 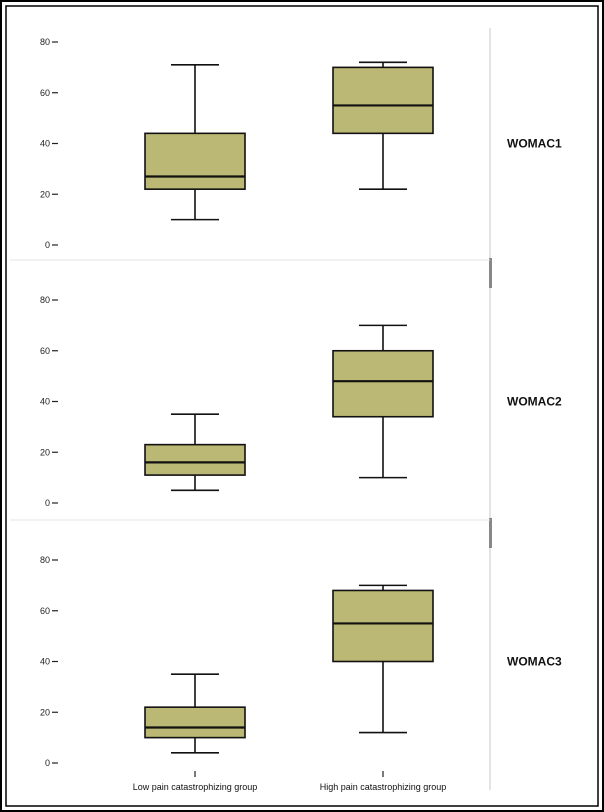 What do you see at coordinates (383, 787) in the screenshot?
I see `x-category-label: High pain catastrophizing group` at bounding box center [383, 787].